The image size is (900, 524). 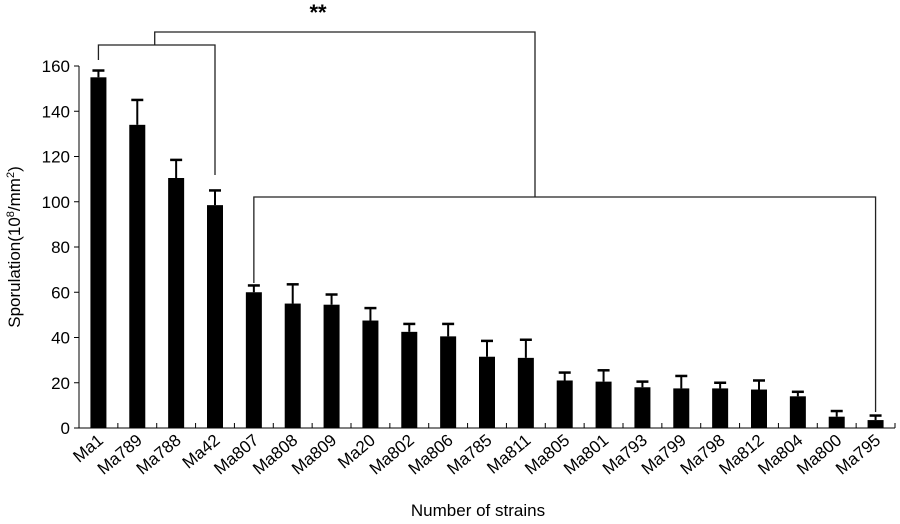 I want to click on x-axis-title: Number of strains, so click(x=478, y=510).